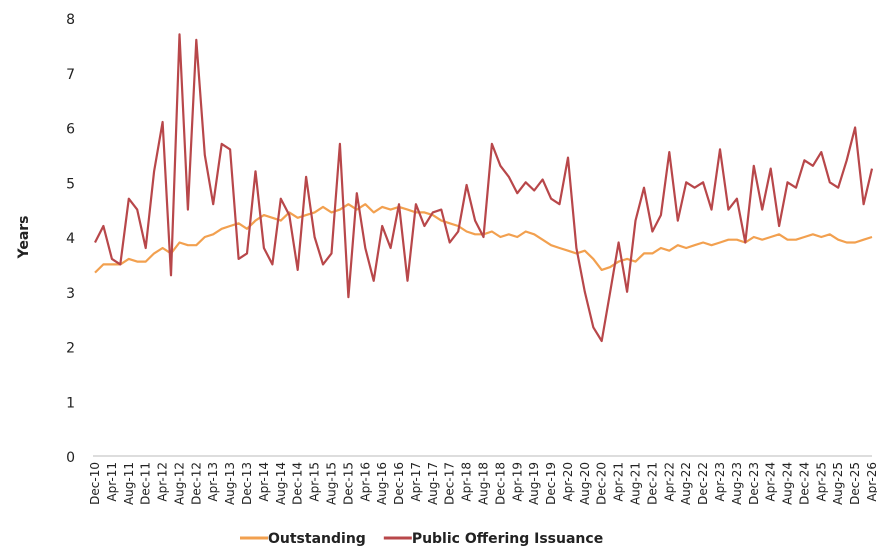 The image size is (877, 552). What do you see at coordinates (416, 482) in the screenshot?
I see `x-tick-label: Apr-17` at bounding box center [416, 482].